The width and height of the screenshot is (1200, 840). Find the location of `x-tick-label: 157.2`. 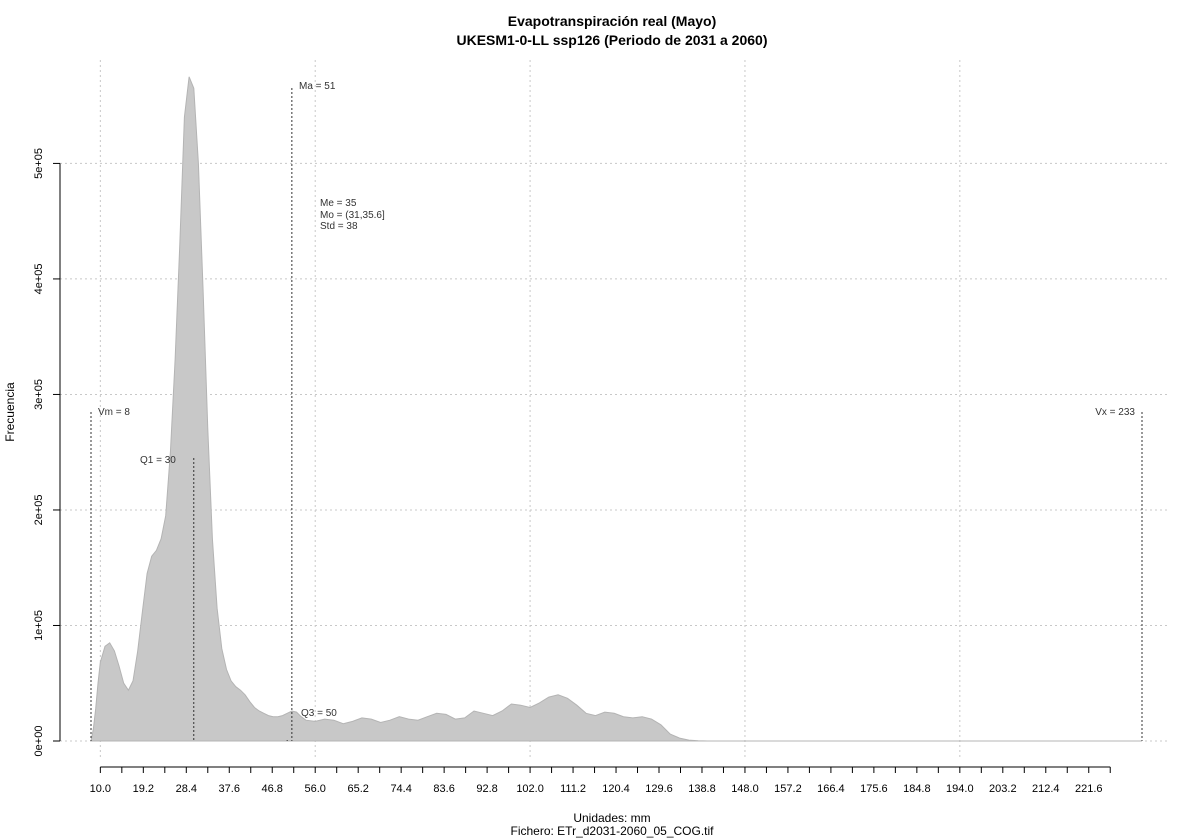

x-tick-label: 157.2 is located at coordinates (788, 789).